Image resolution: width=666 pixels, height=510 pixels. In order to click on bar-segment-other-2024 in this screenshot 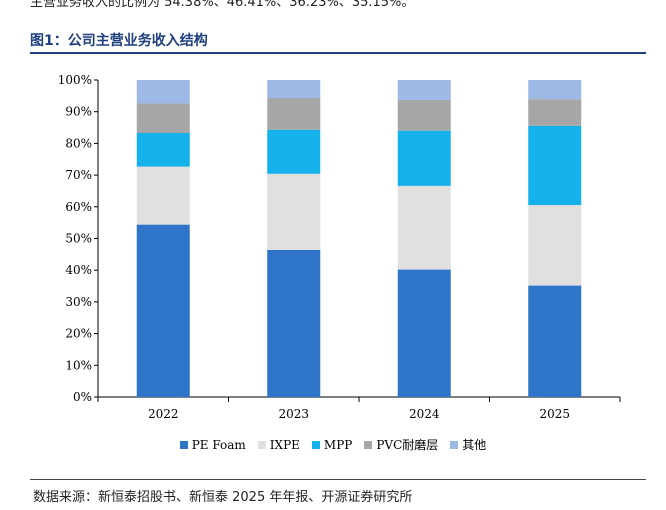, I will do `click(424, 90)`.